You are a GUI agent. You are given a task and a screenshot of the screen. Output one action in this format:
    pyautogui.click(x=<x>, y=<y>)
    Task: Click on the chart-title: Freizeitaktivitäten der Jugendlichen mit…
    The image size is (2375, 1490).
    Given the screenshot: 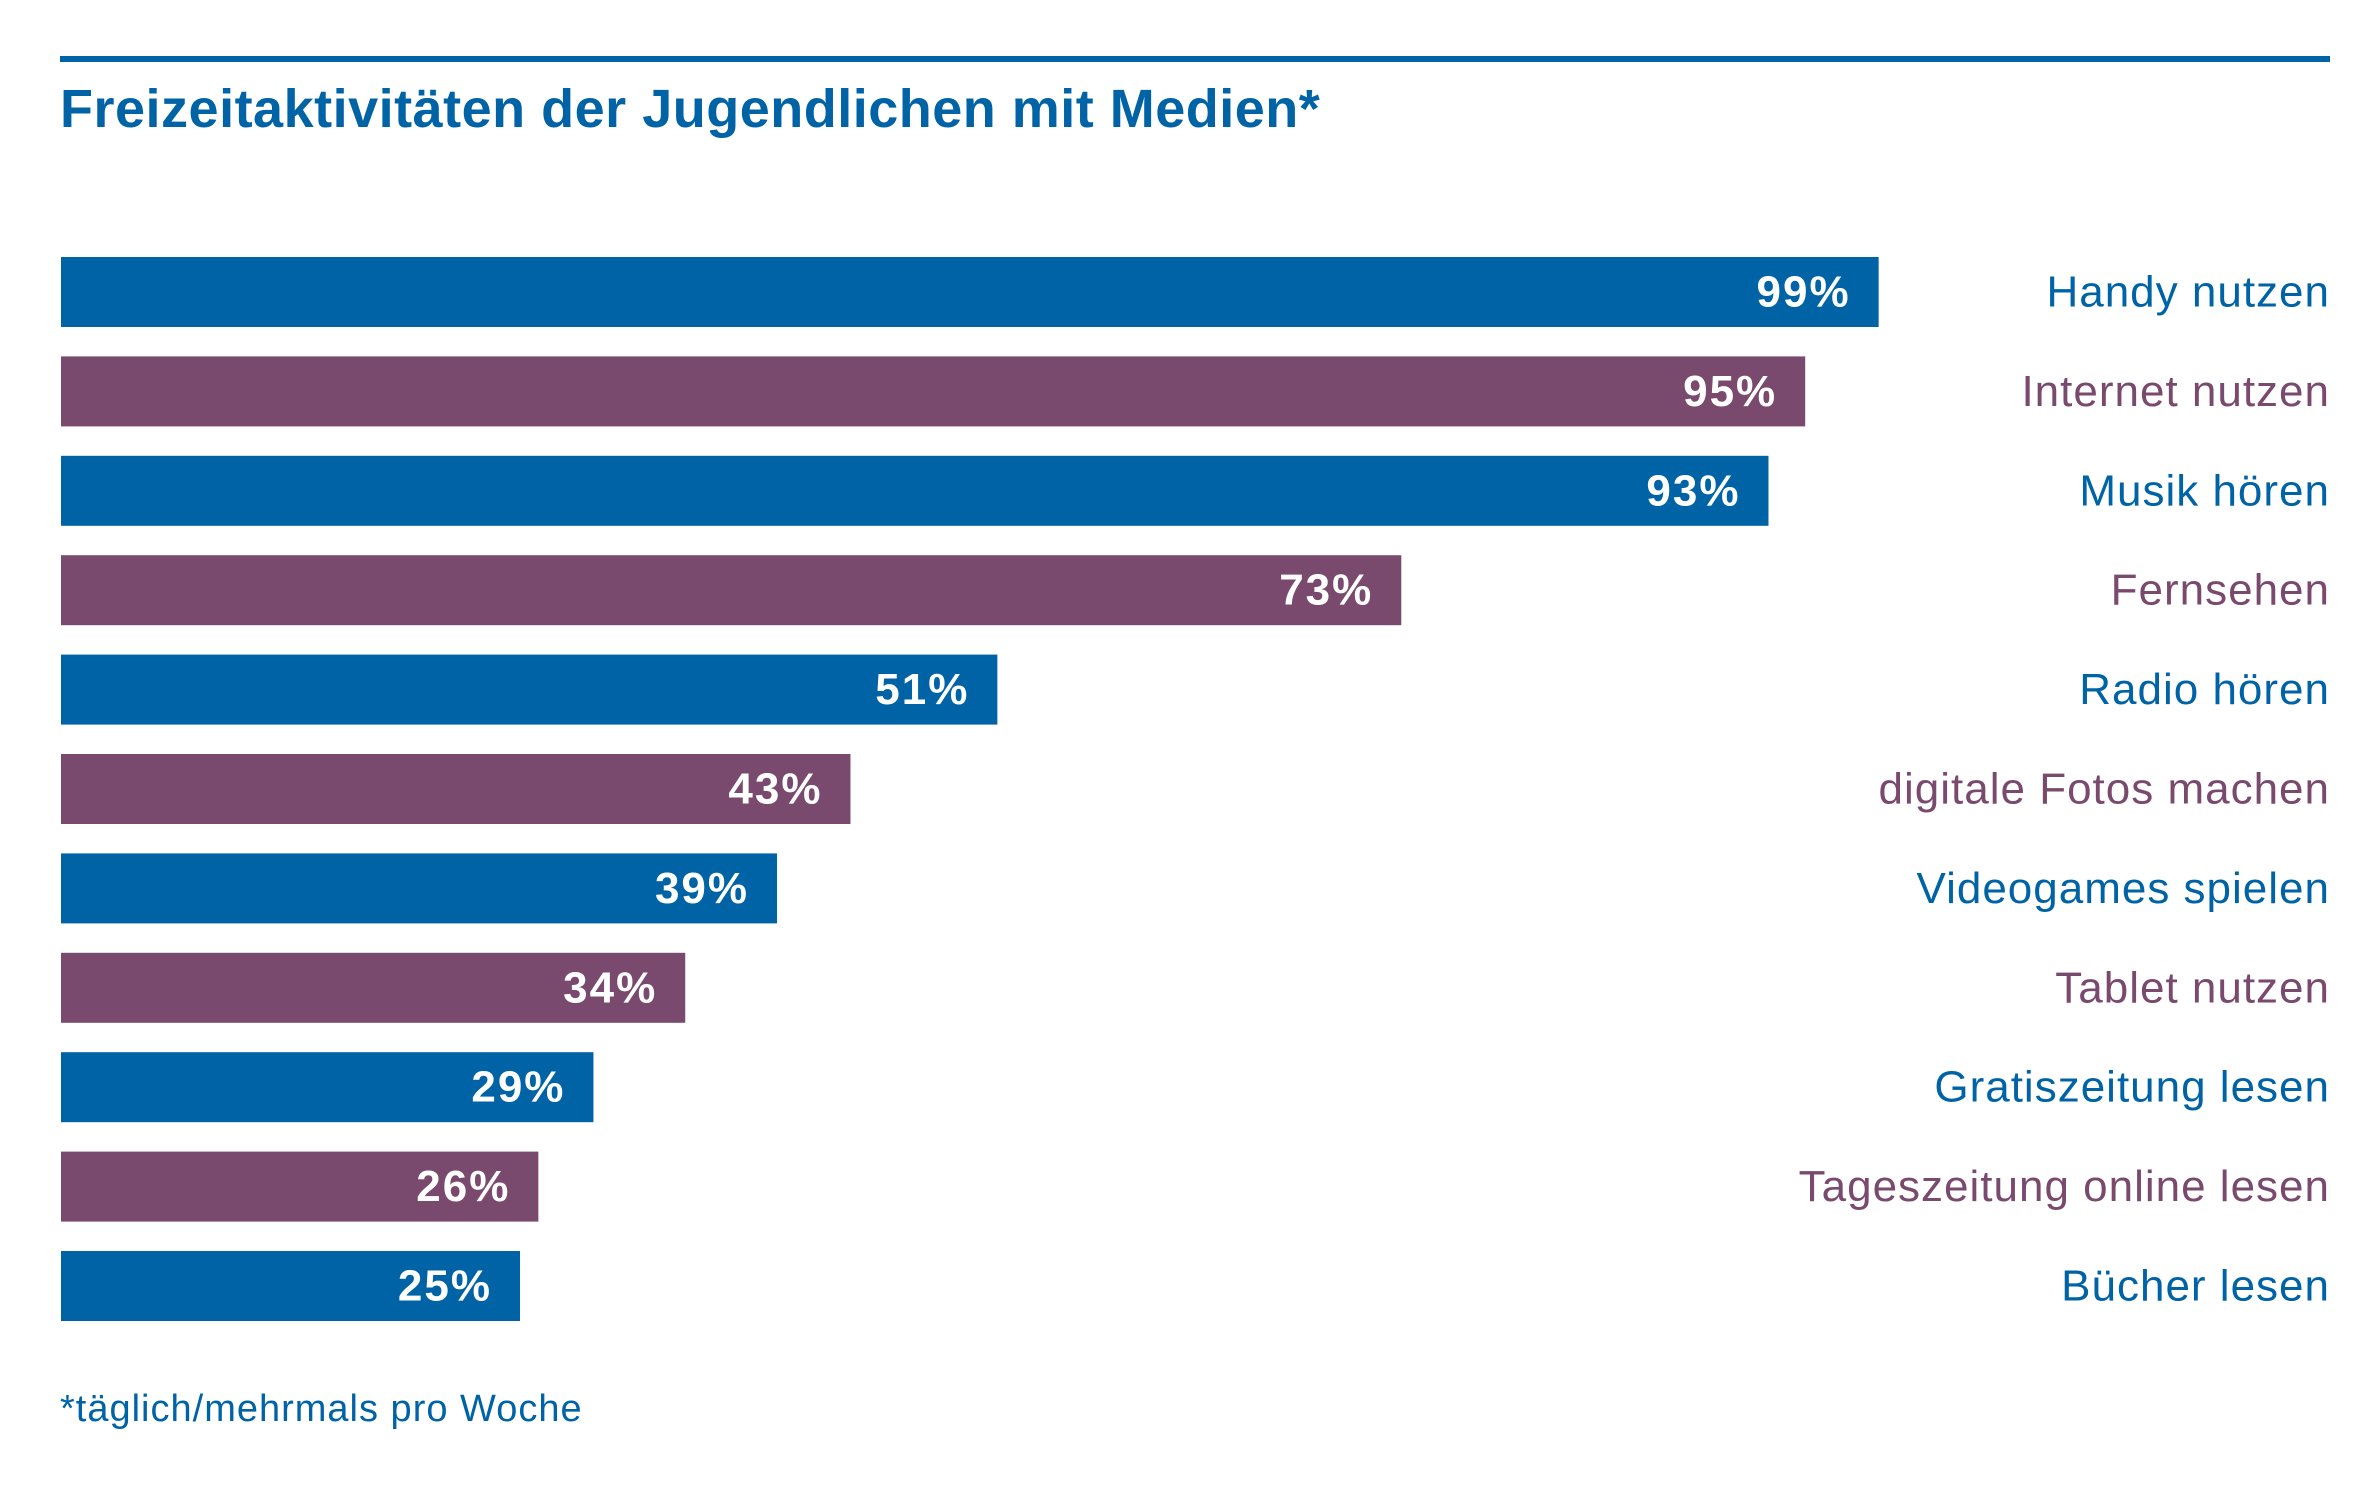 What is the action you would take?
    pyautogui.click(x=690, y=109)
    